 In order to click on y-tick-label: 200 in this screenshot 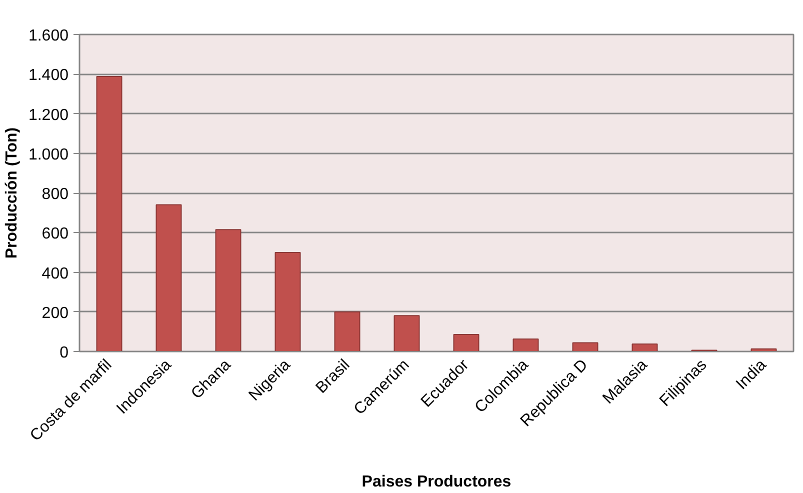, I will do `click(55, 313)`.